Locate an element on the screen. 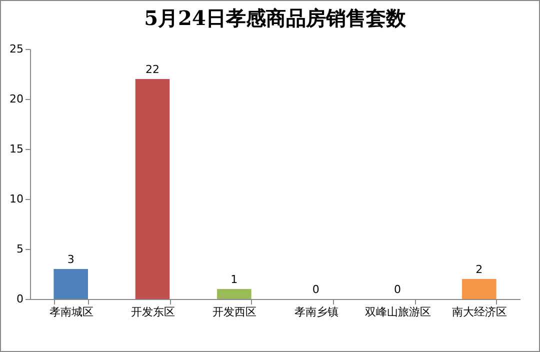  data-label: 1 is located at coordinates (234, 279).